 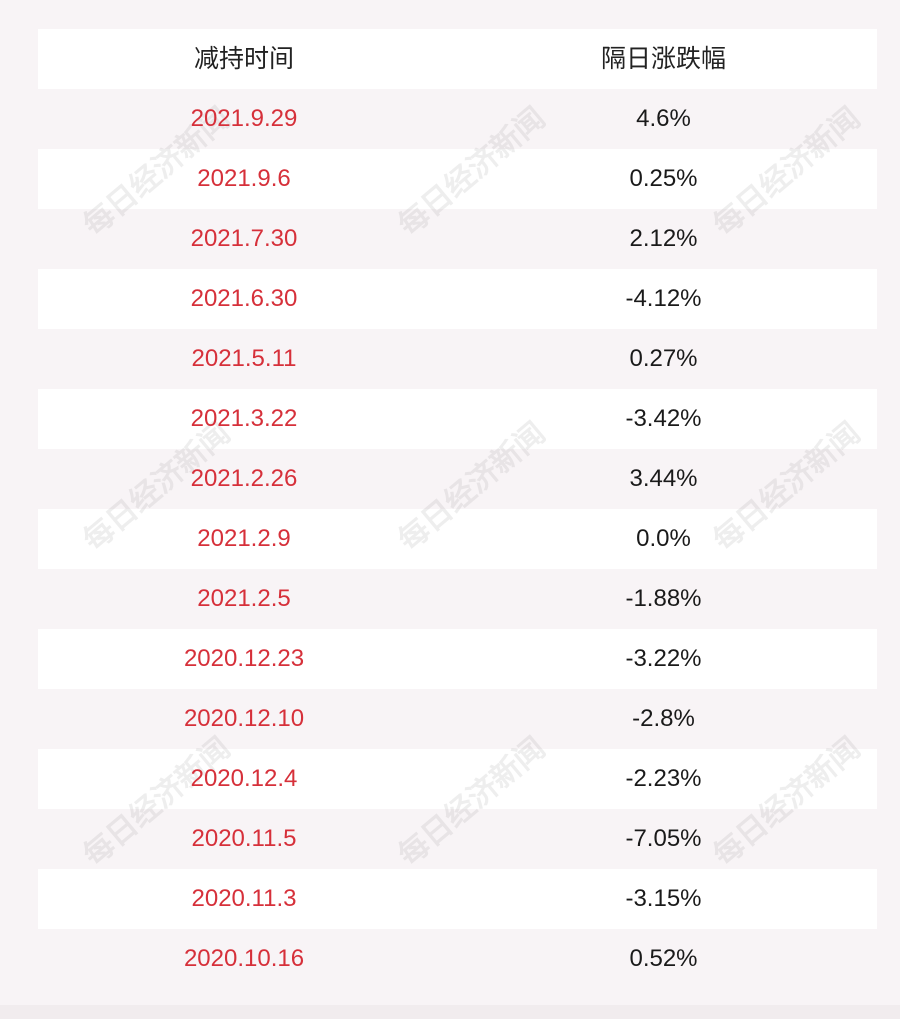 I want to click on change-cell: -1.88%, so click(x=663, y=598).